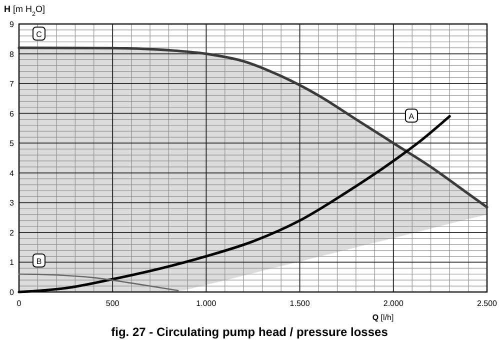 The image size is (499, 340). Describe the element at coordinates (383, 317) in the screenshot. I see `x-axis-title: Q [l/h]` at that location.